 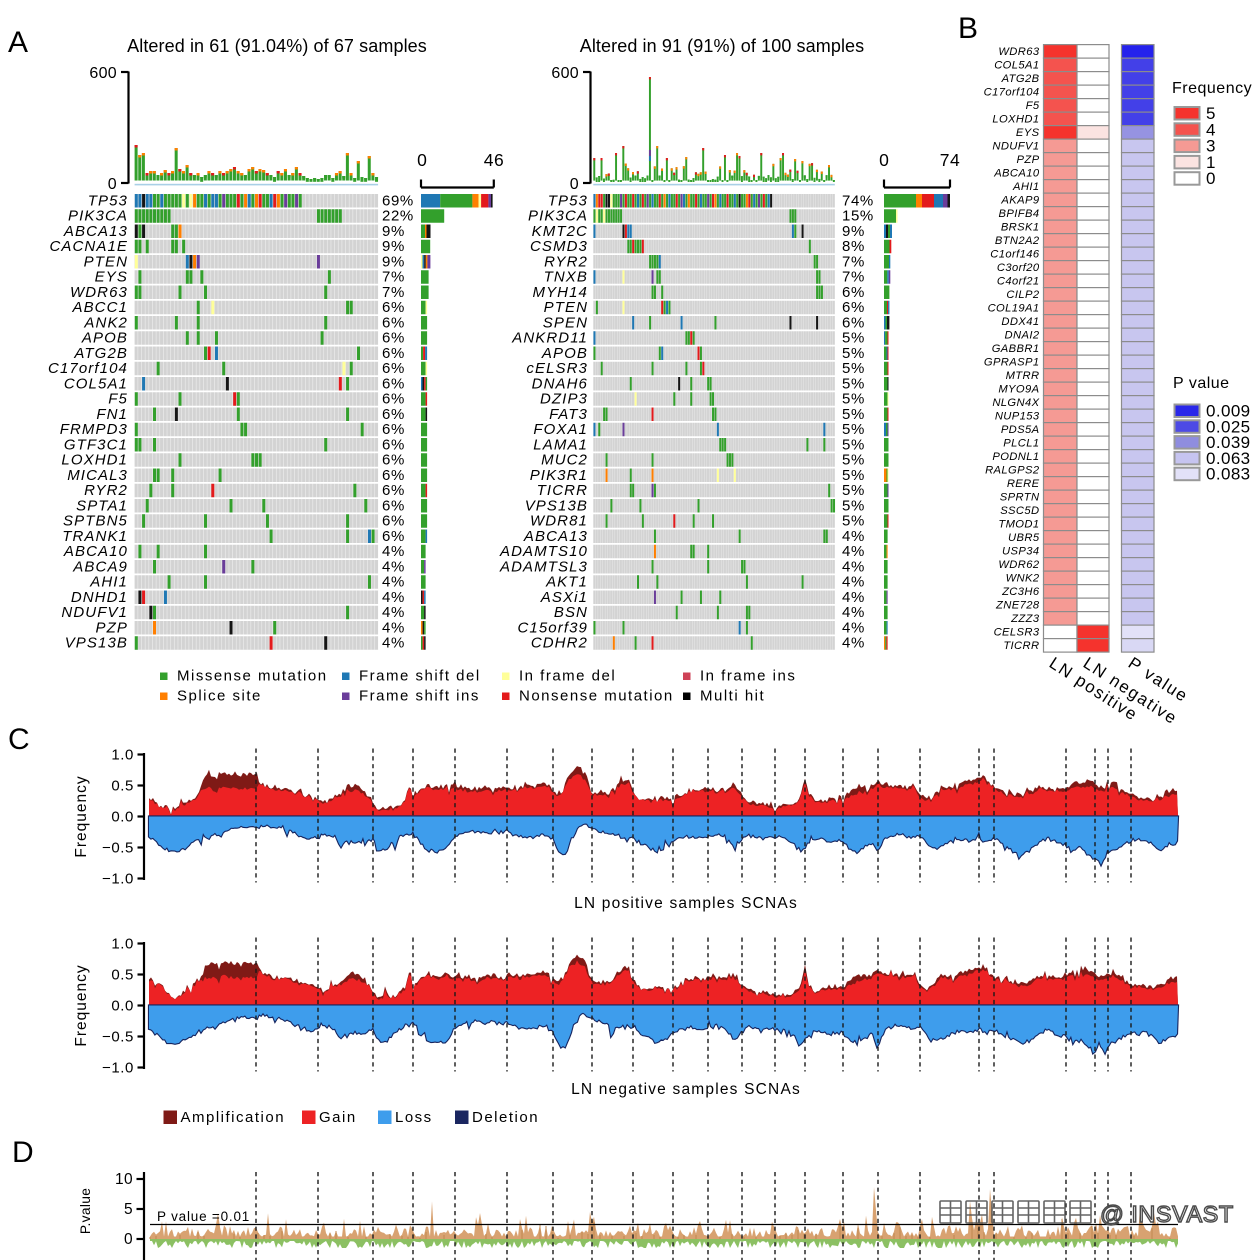 I want to click on svg-text: C4orf21, so click(x=1018, y=282).